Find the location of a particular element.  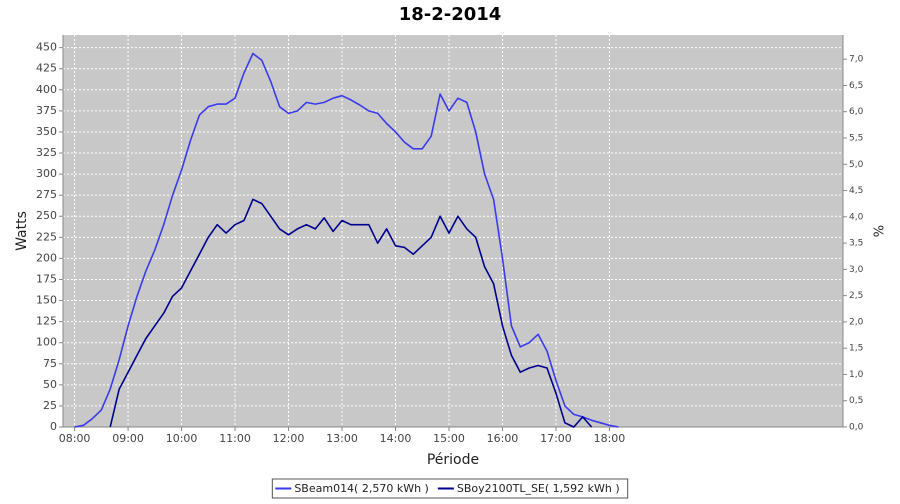

y2-tick-label: 3,0 is located at coordinates (856, 270).